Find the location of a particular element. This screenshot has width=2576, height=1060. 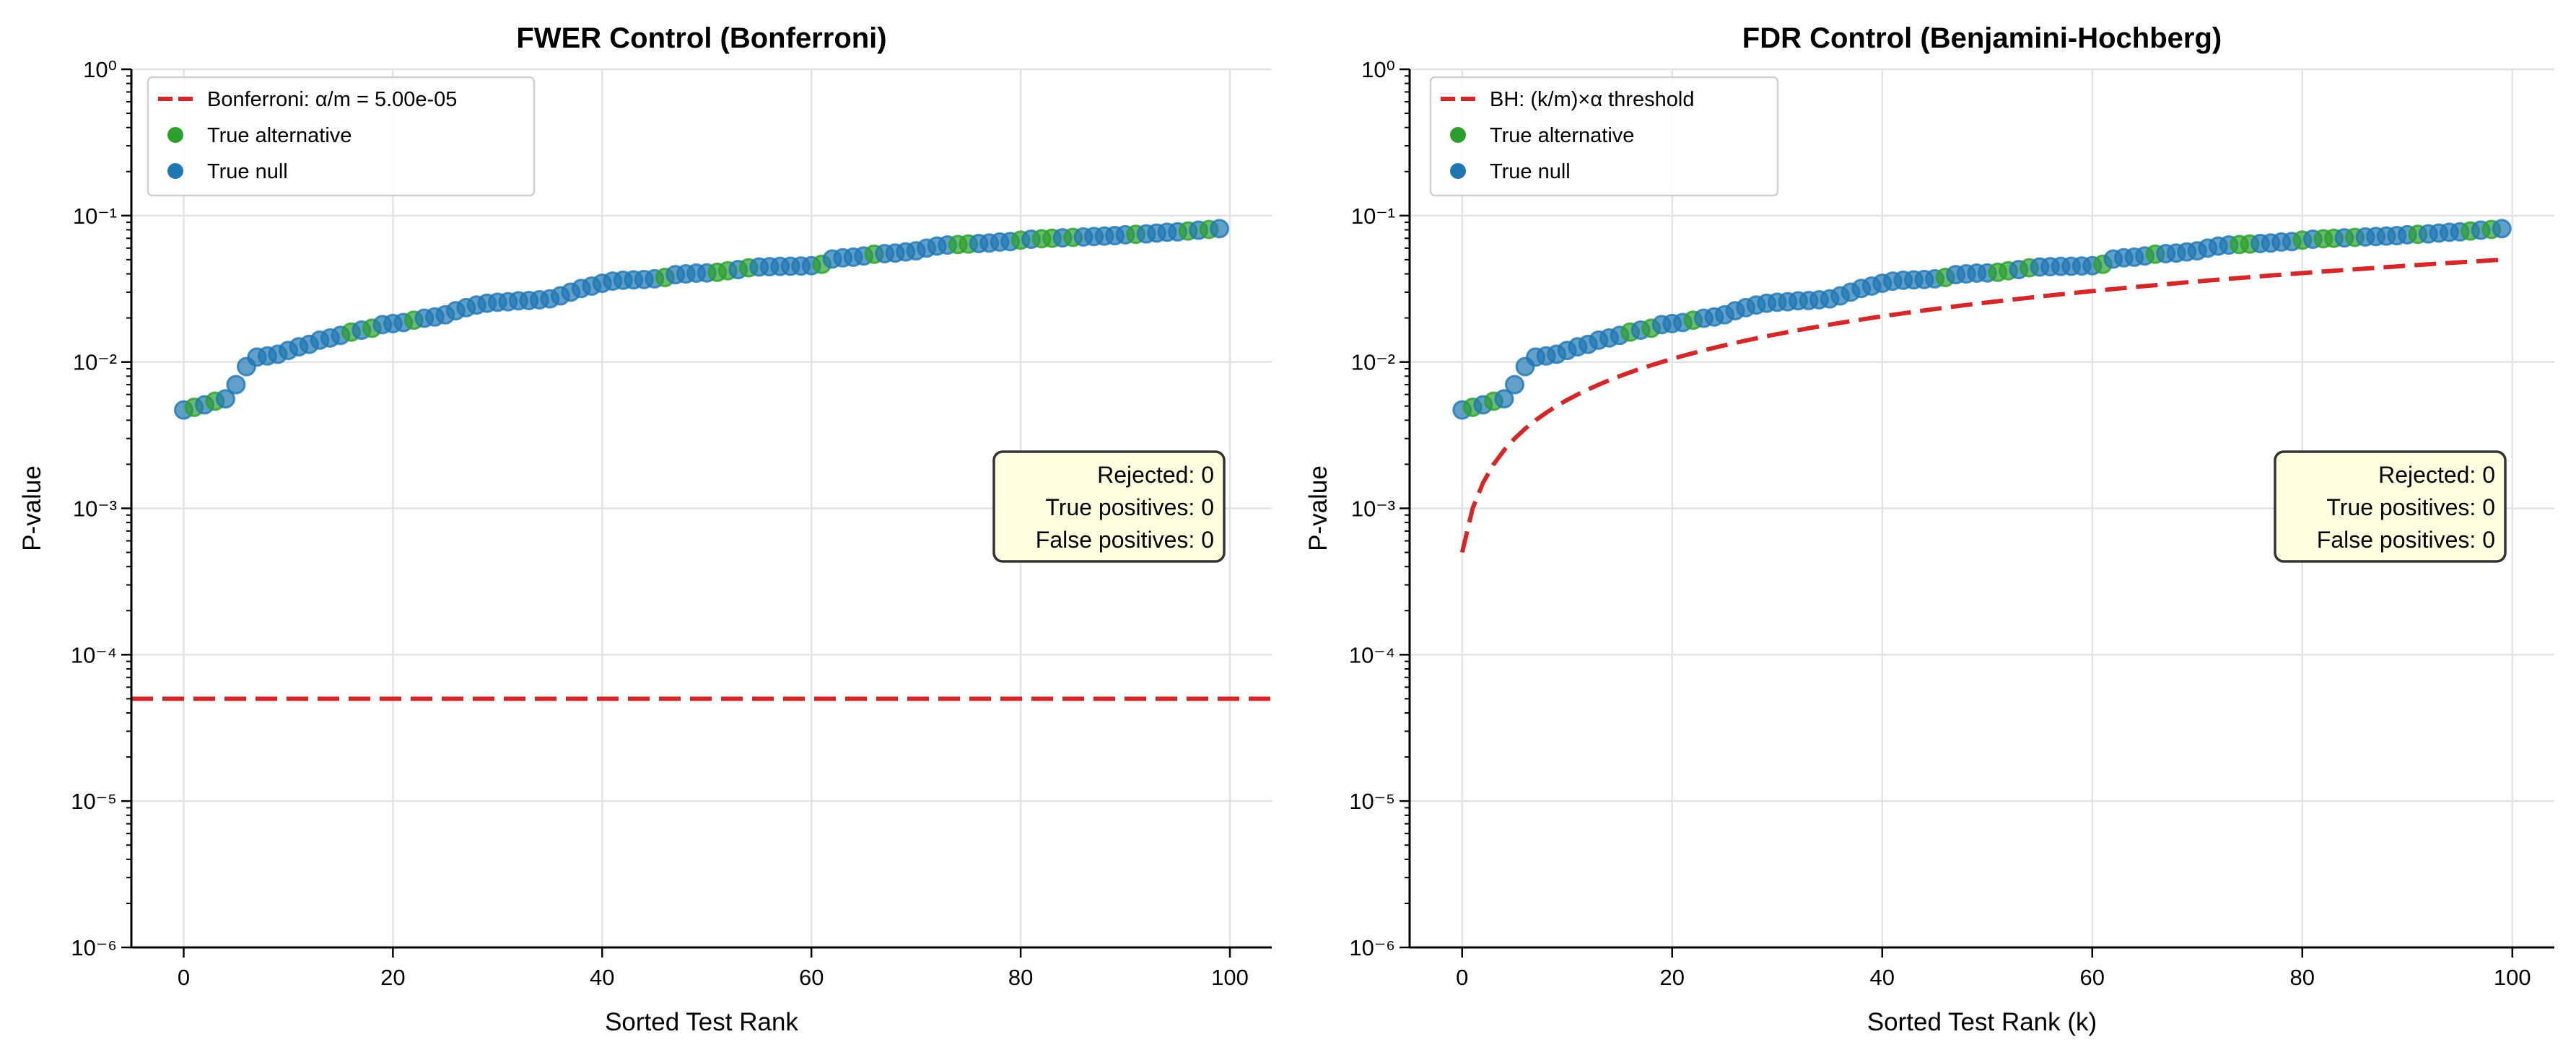

bh-threshold-line is located at coordinates (1980, 405).